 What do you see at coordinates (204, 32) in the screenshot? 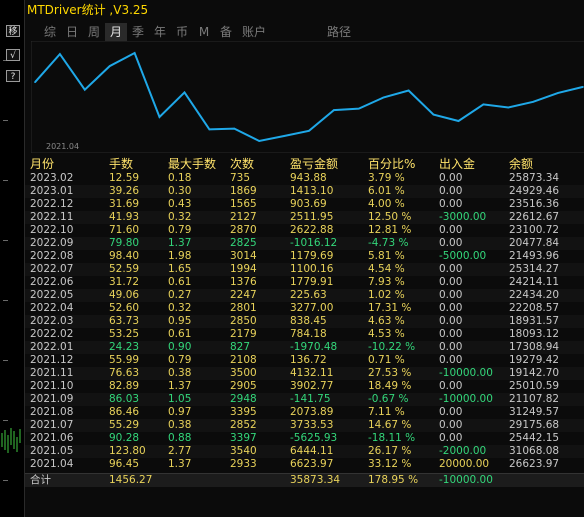
I see `tab-m: M` at bounding box center [204, 32].